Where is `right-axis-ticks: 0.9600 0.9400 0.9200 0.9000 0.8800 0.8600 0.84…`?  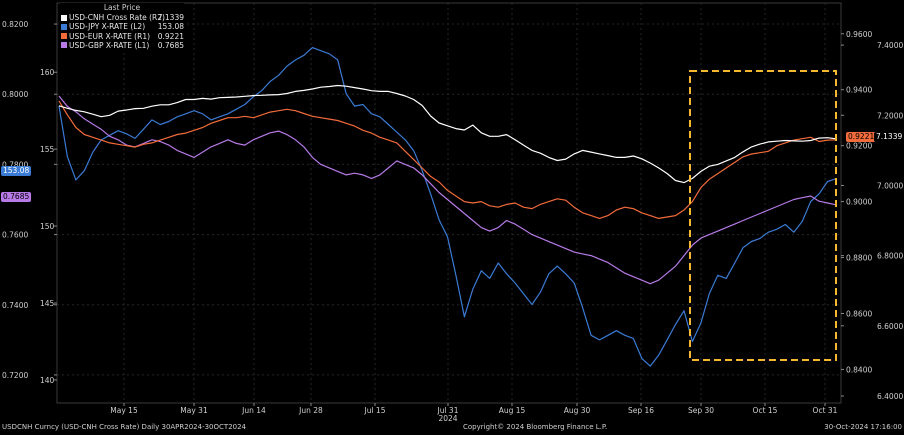
right-axis-ticks: 0.9600 0.9400 0.9200 0.9000 0.8800 0.8600 0.84… is located at coordinates (872, 215).